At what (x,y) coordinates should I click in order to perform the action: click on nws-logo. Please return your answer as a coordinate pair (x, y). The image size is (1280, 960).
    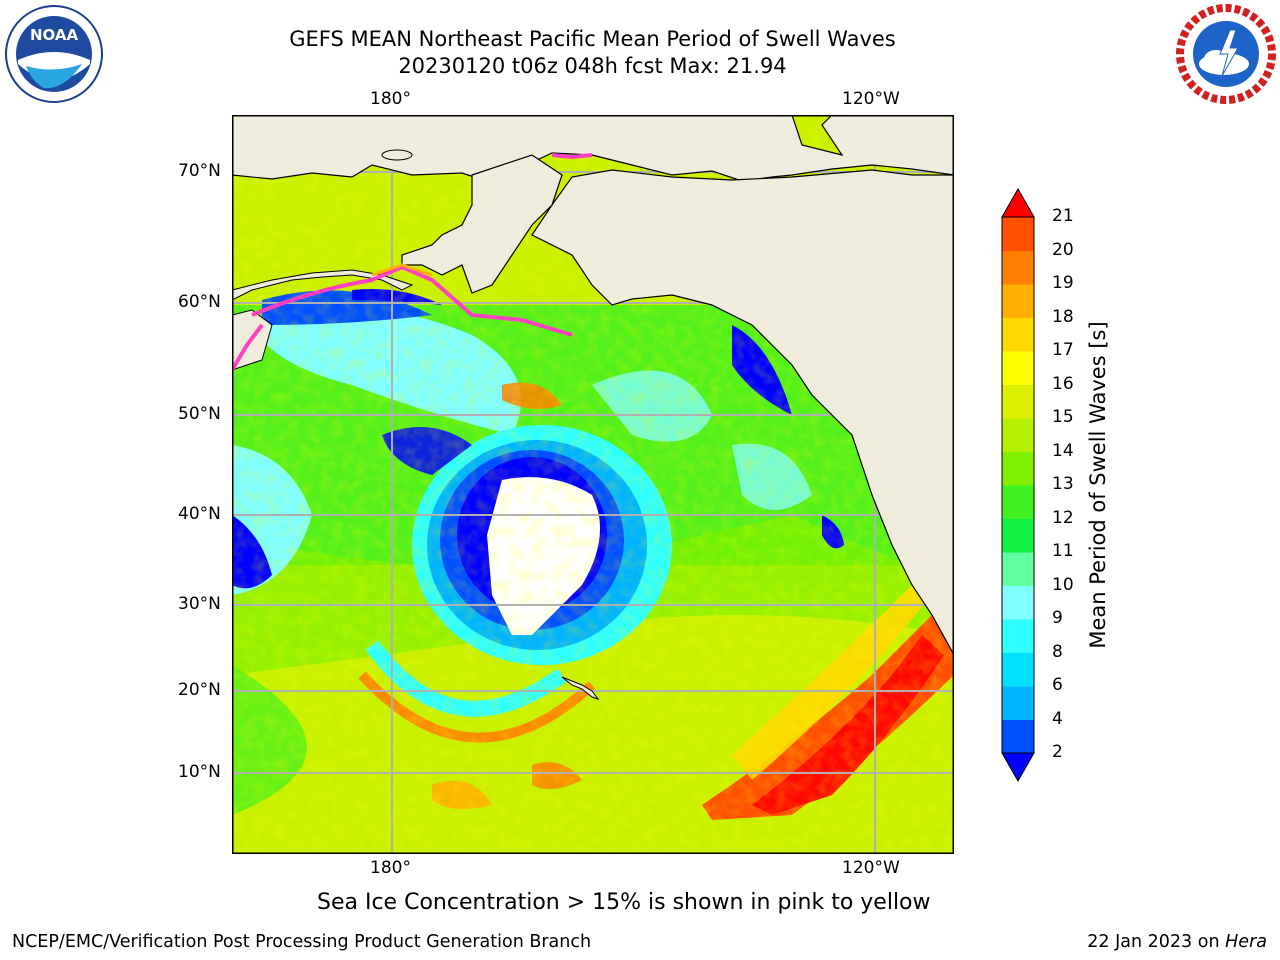
    Looking at the image, I should click on (1226, 54).